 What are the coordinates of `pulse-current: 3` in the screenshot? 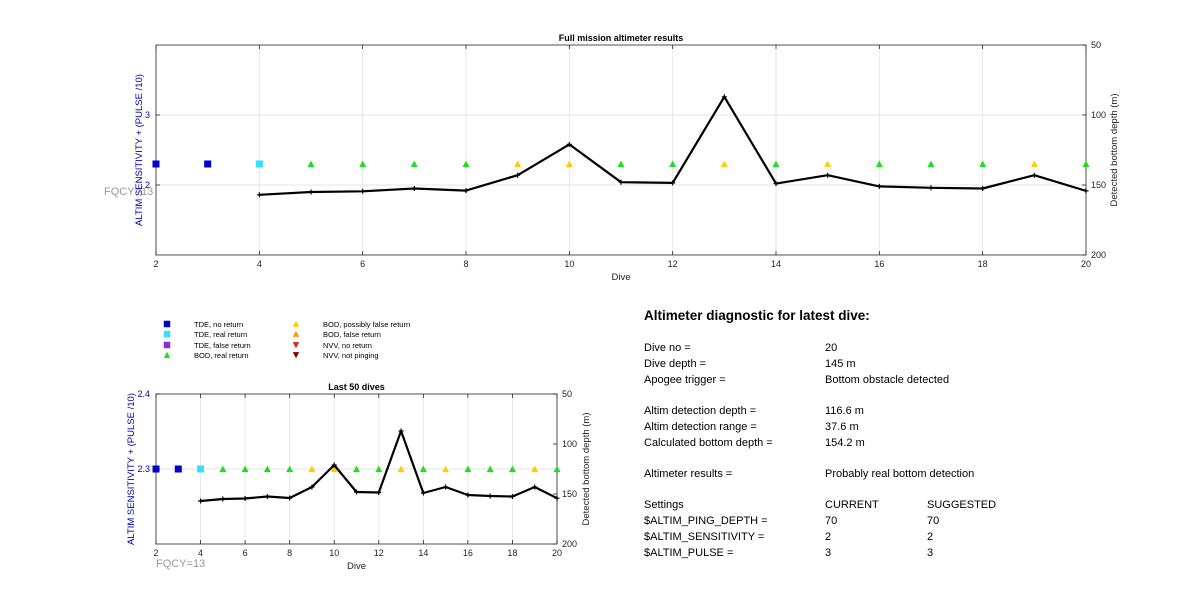 It's located at (828, 553).